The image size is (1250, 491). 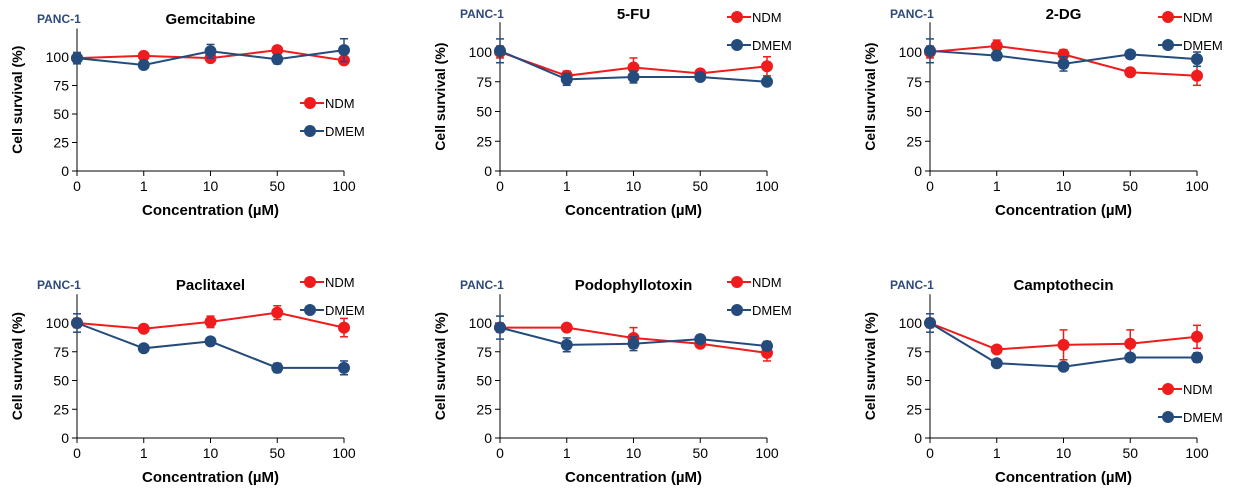 I want to click on series-ndm, so click(x=1063, y=339).